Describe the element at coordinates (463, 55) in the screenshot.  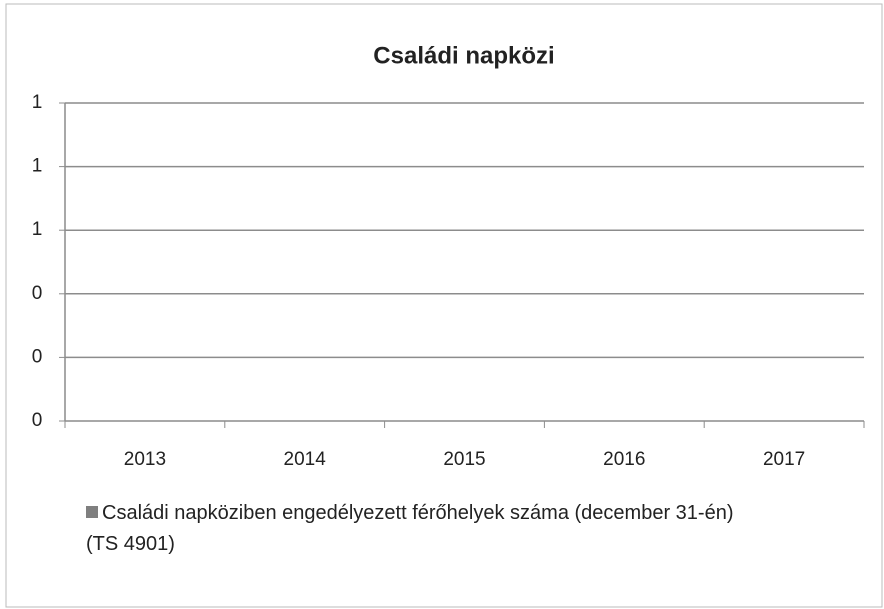
I see `chart-title: Családi napközi` at that location.